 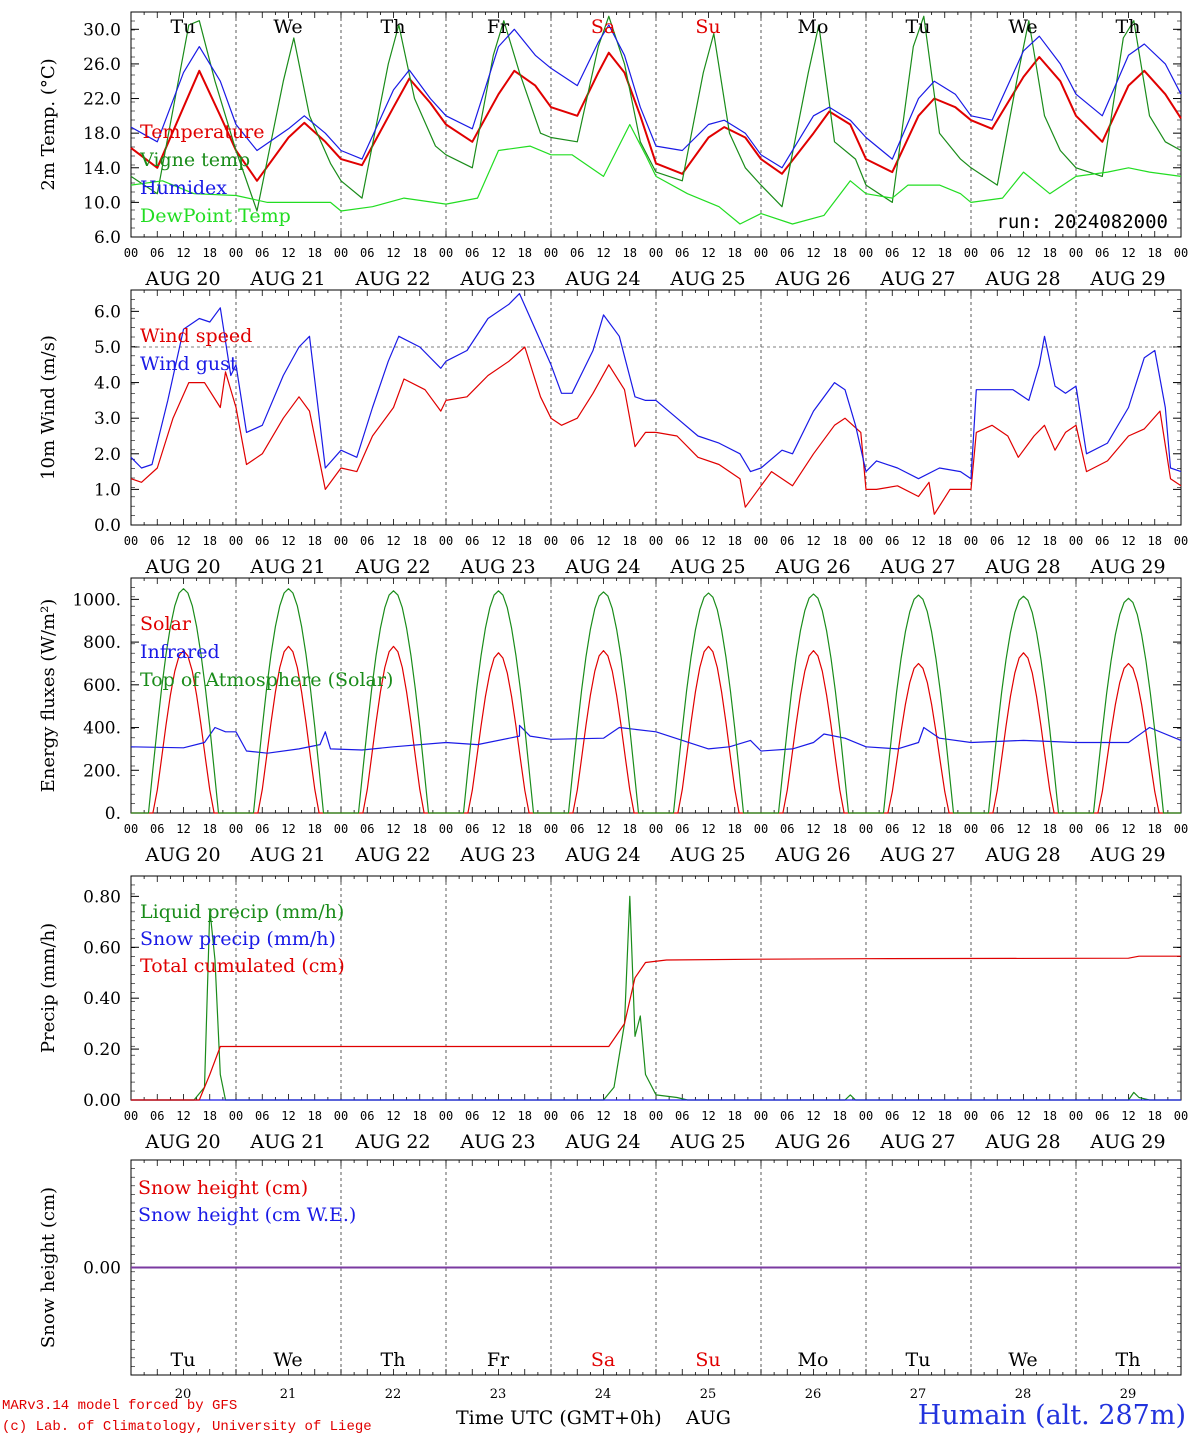 What do you see at coordinates (656, 116) in the screenshot?
I see `series-temperature` at bounding box center [656, 116].